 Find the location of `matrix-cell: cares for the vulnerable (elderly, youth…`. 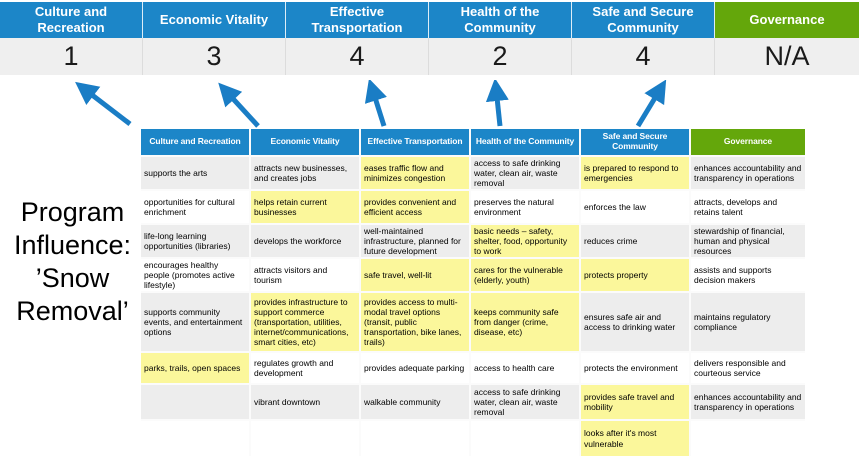

matrix-cell: cares for the vulnerable (elderly, youth… is located at coordinates (525, 275).